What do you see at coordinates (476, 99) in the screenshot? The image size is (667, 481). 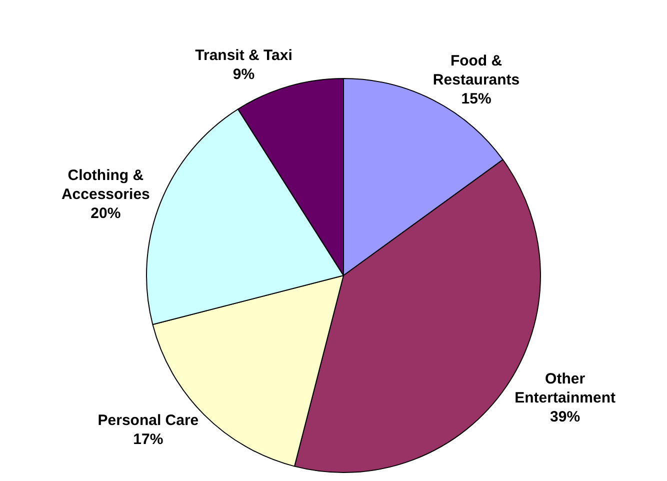 I see `data-label: 15%` at bounding box center [476, 99].